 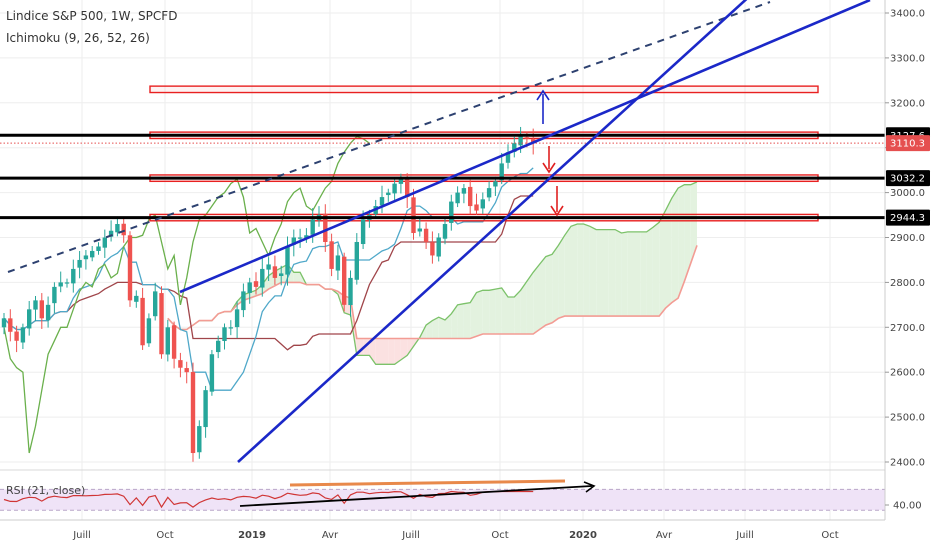 What do you see at coordinates (907, 103) in the screenshot?
I see `price-tick-label: 3200.0` at bounding box center [907, 103].